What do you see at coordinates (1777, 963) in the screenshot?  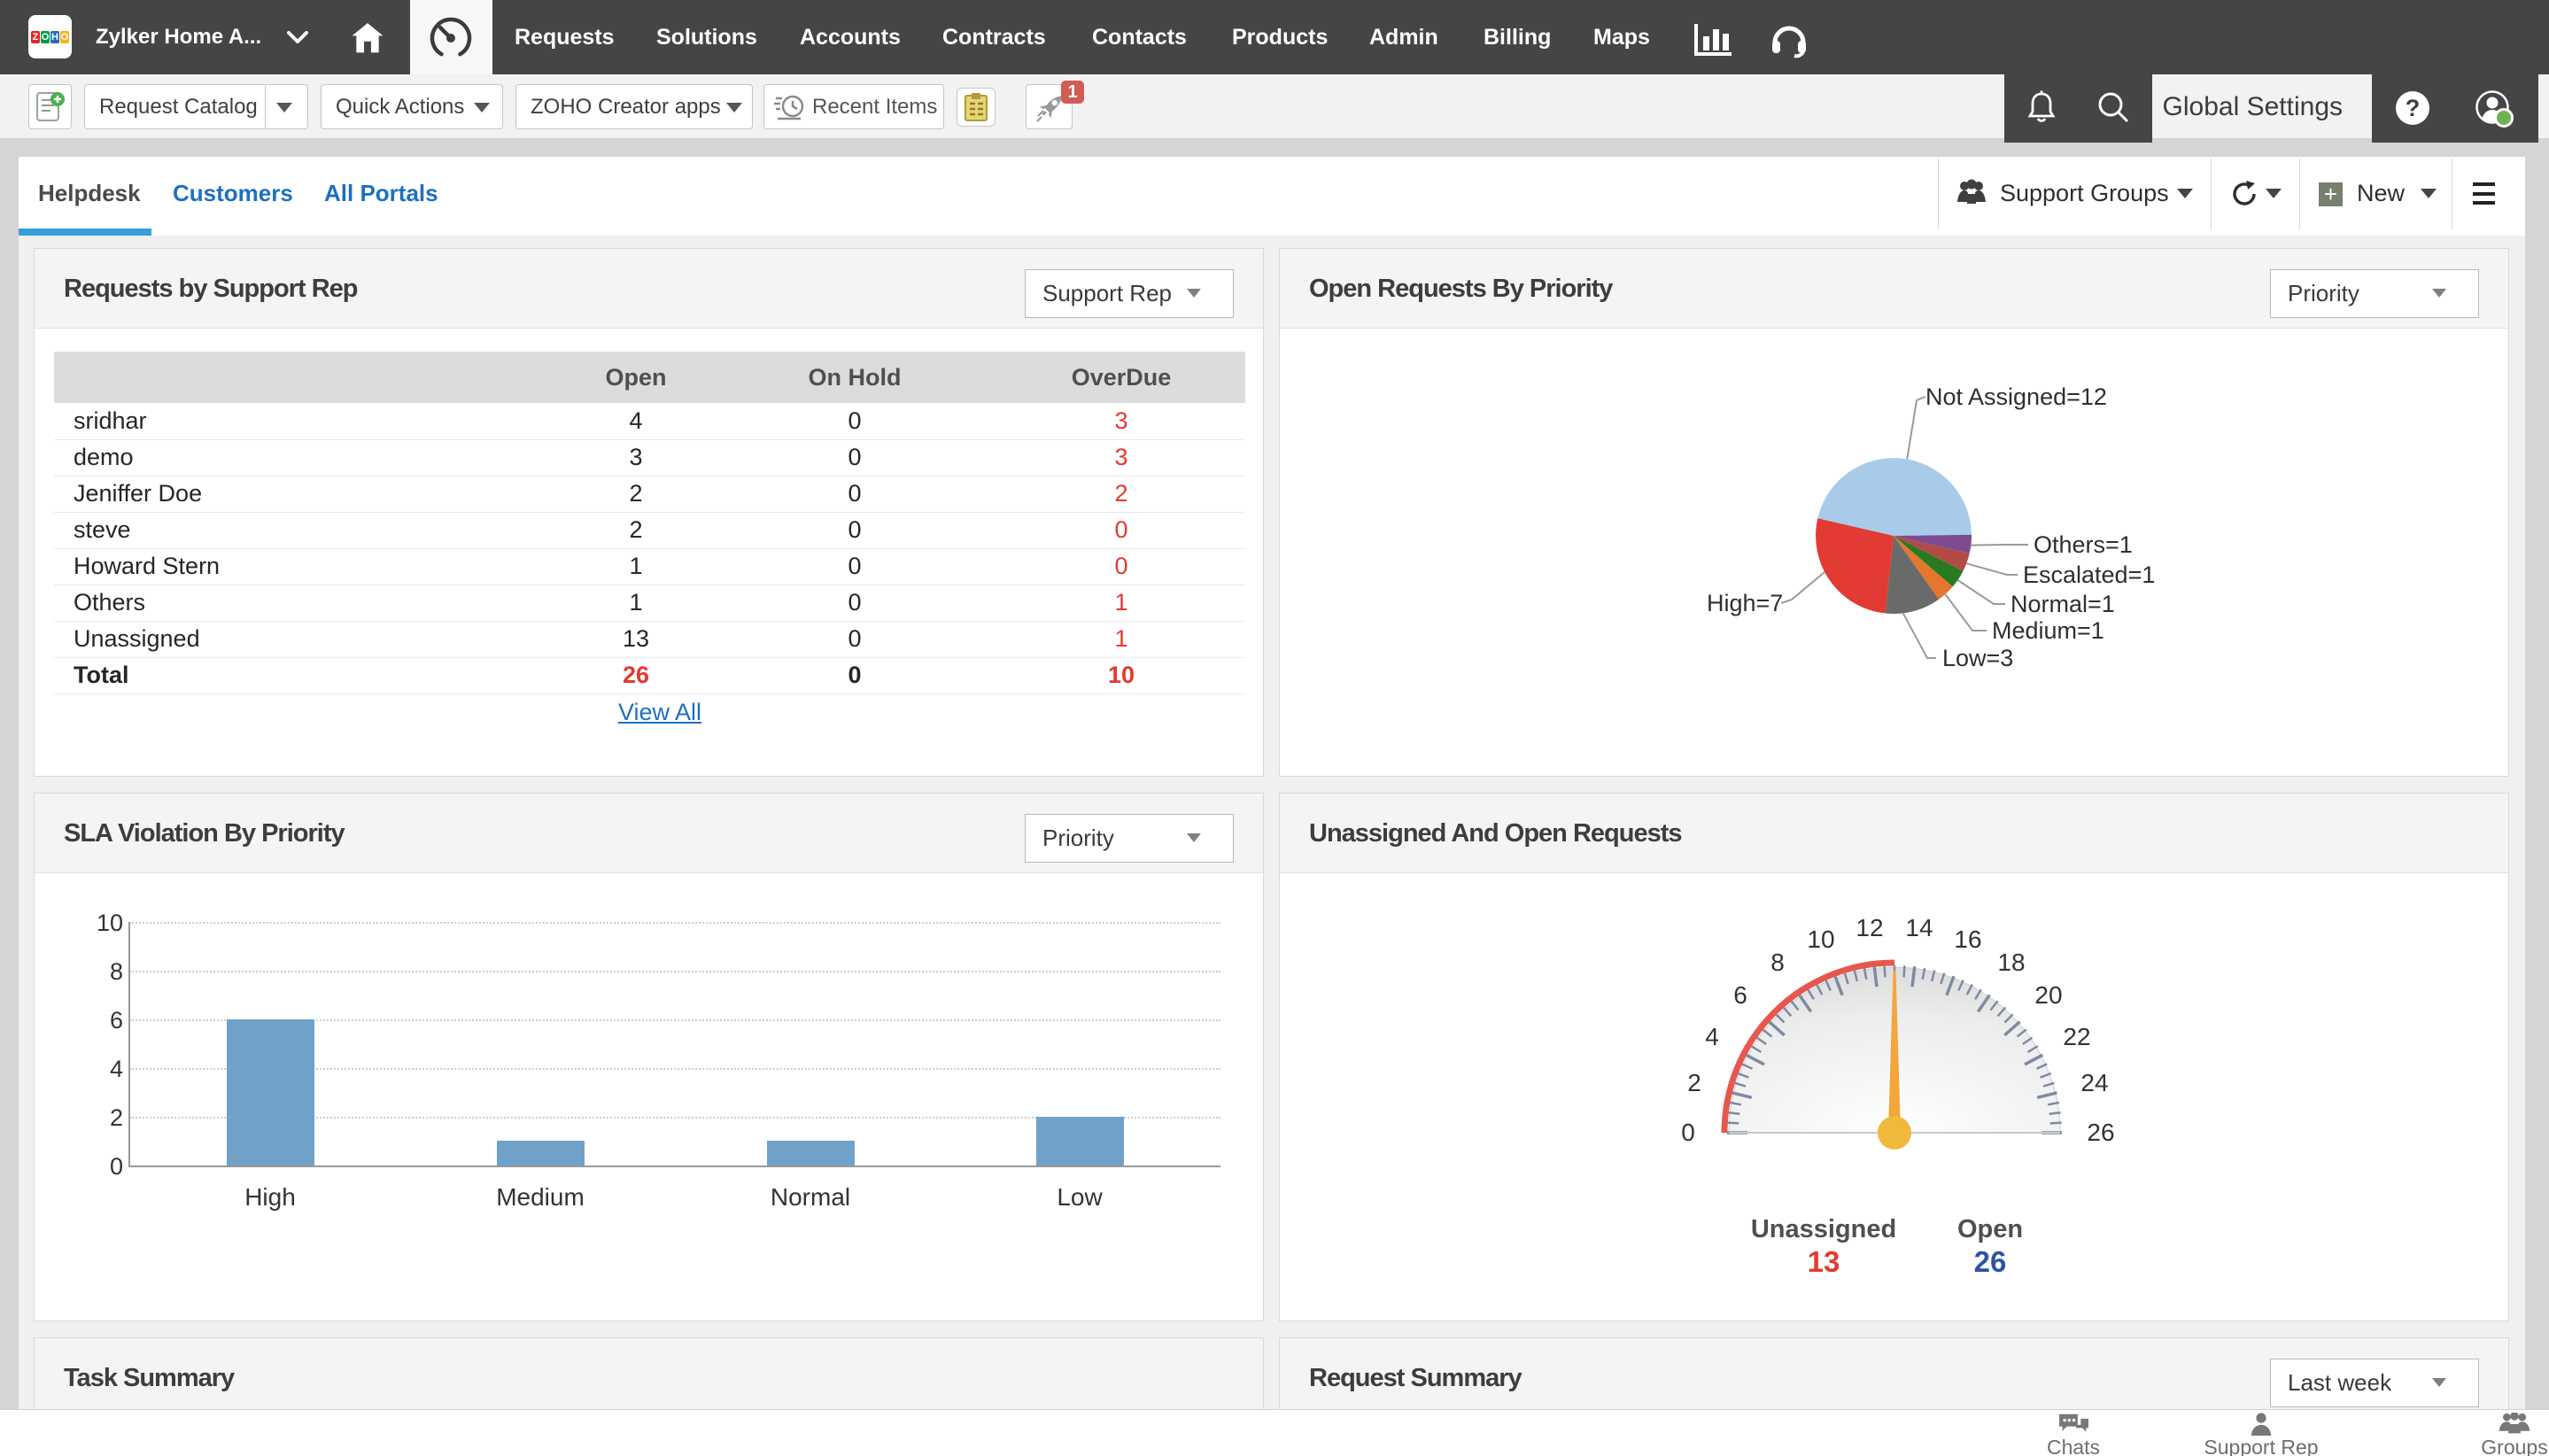 I see `svg-text: 8` at bounding box center [1777, 963].